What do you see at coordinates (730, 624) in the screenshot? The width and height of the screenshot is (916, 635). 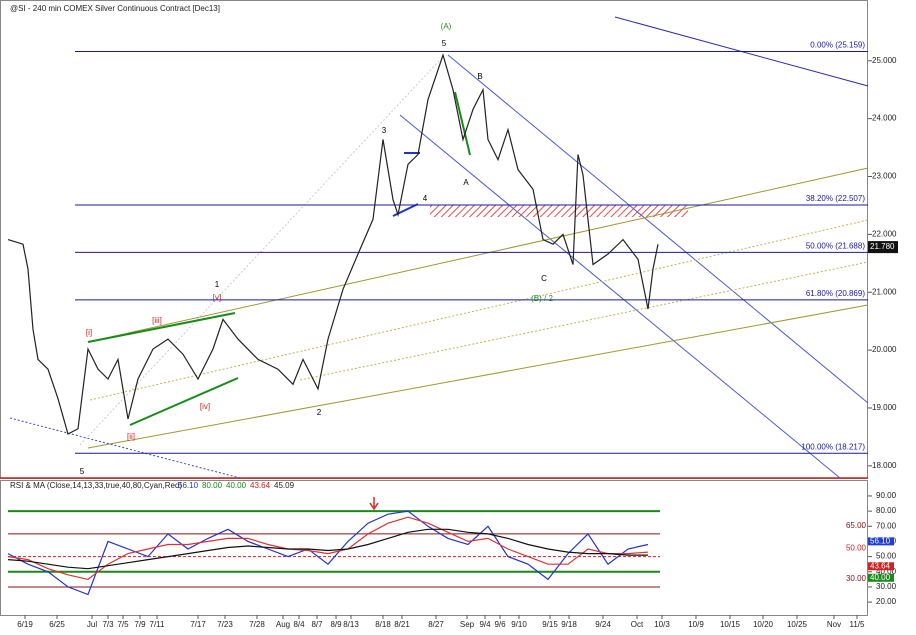 I see `x-tick-label: 10/15` at bounding box center [730, 624].